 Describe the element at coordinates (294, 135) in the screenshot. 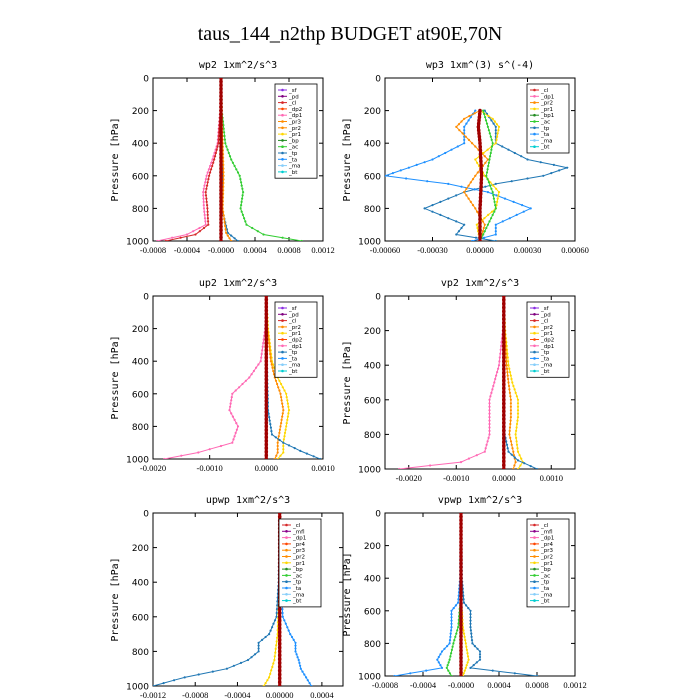

I see `legend-label: _pr1` at that location.